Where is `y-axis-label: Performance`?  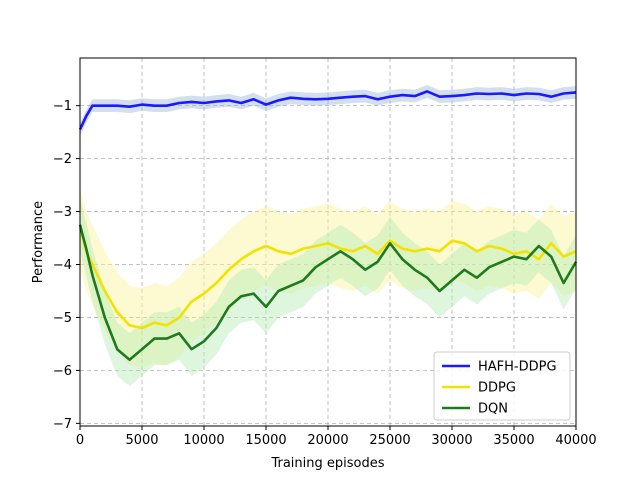
y-axis-label: Performance is located at coordinates (38, 242).